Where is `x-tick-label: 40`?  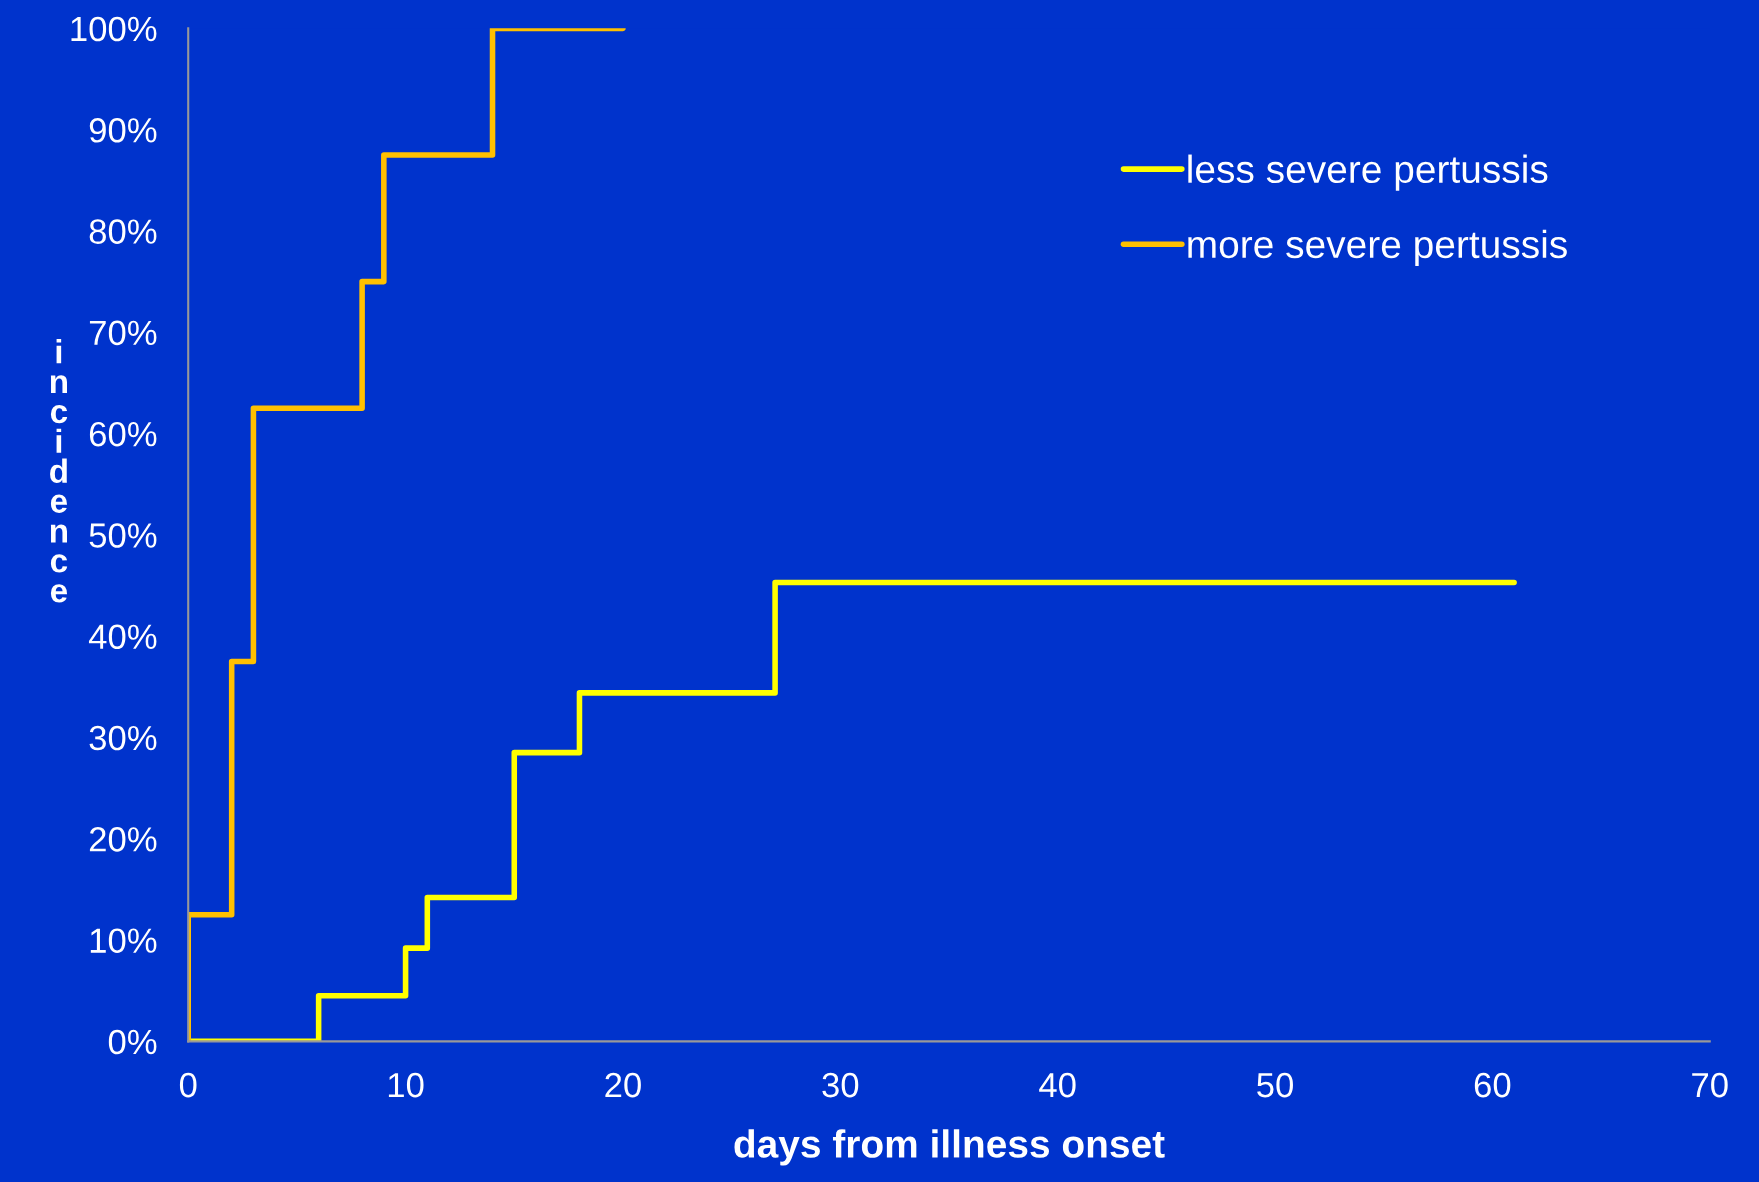 x-tick-label: 40 is located at coordinates (1057, 1085).